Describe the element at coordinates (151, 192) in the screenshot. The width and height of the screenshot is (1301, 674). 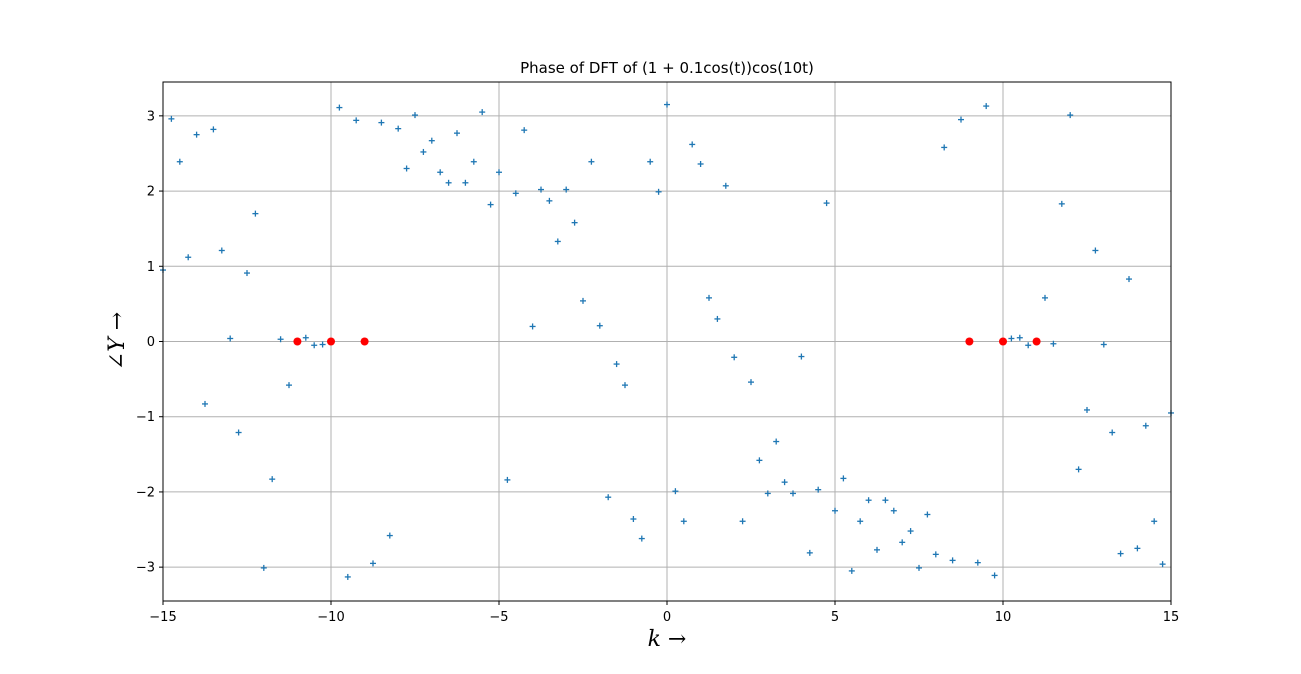
I see `y-tick-label: 2` at that location.